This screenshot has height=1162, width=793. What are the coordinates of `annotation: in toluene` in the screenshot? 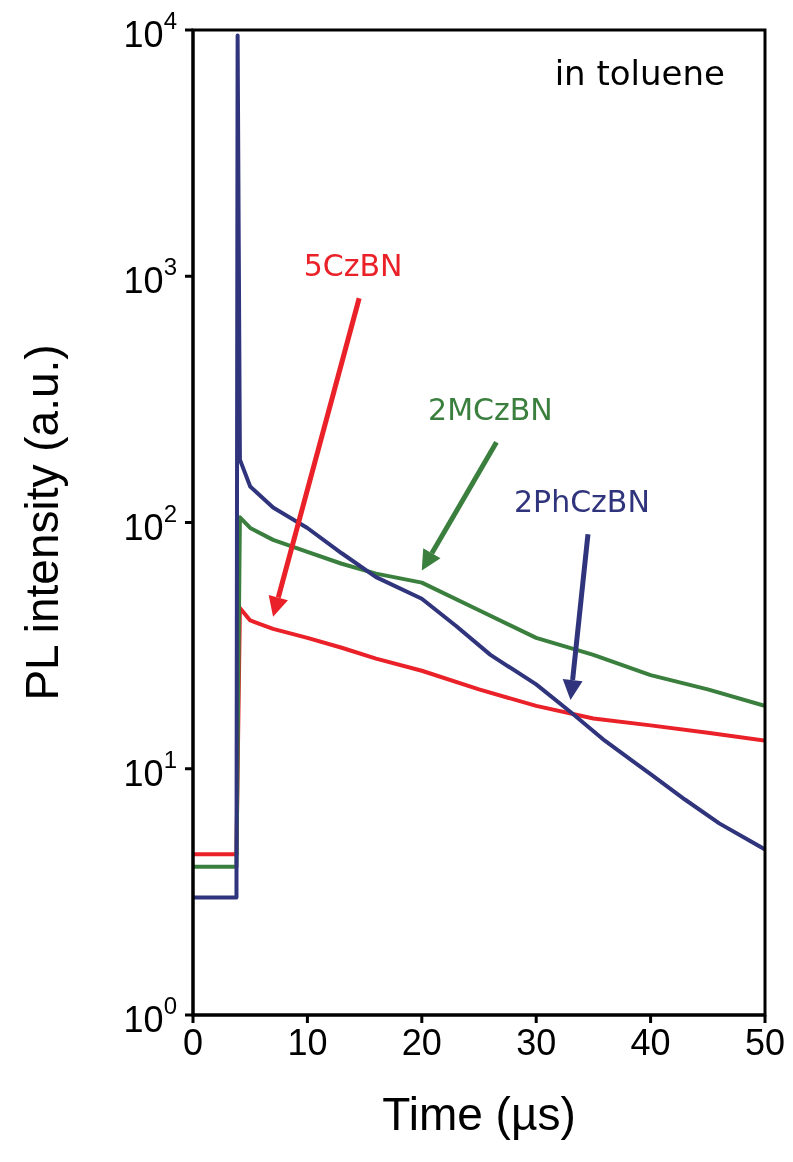 It's located at (639, 73).